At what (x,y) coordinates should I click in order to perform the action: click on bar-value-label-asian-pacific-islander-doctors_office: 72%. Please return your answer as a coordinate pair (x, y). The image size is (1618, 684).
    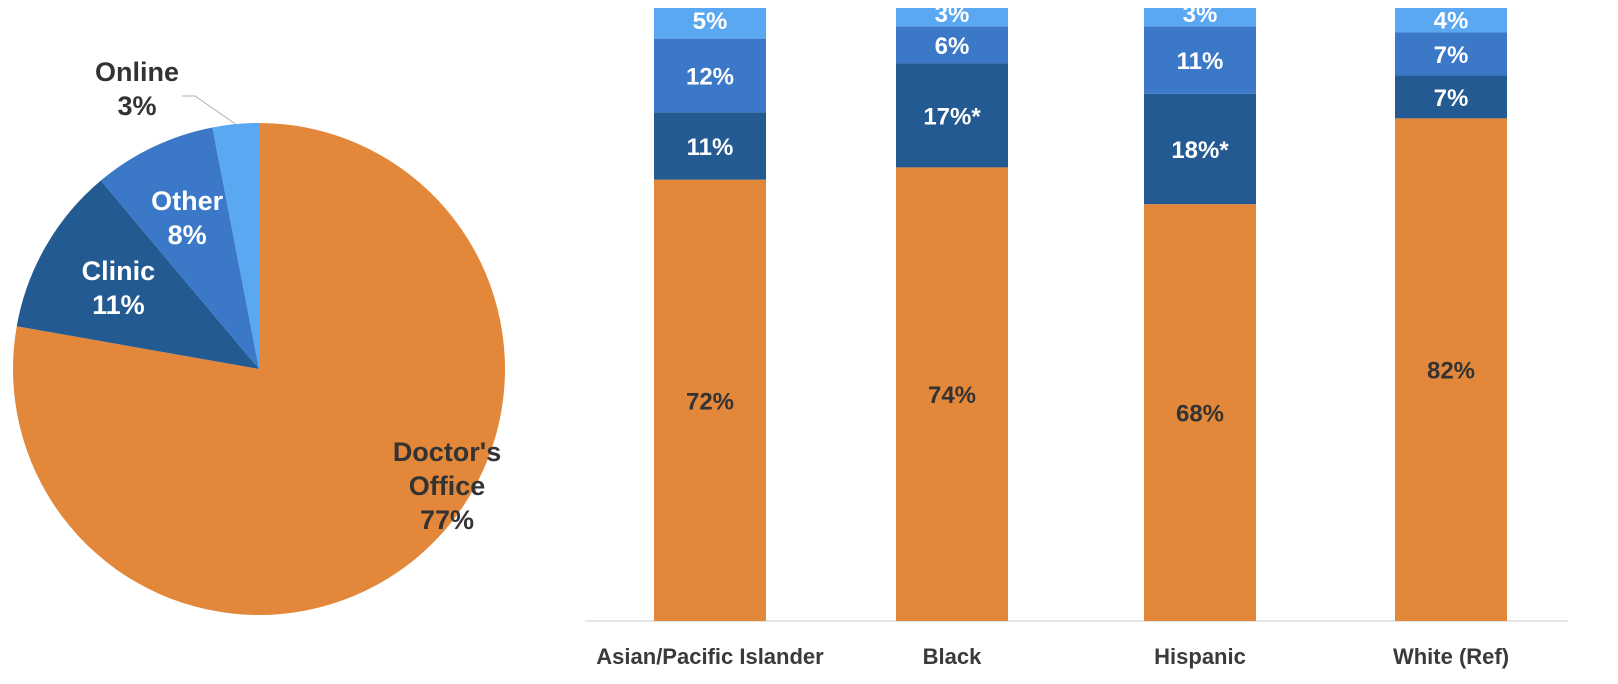
    Looking at the image, I should click on (710, 401).